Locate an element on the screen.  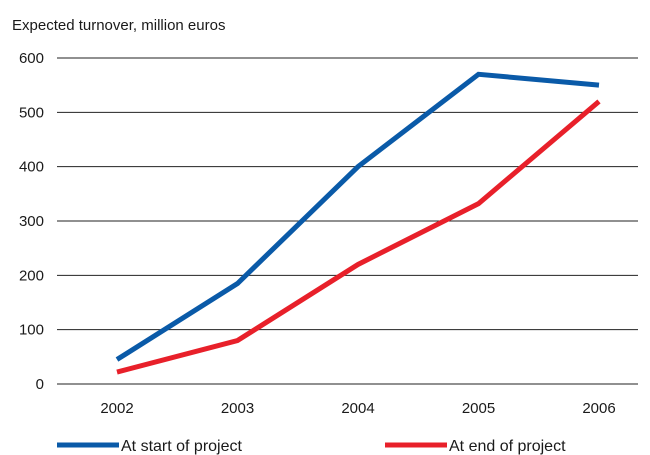
x-tick-label: 2006 is located at coordinates (598, 408).